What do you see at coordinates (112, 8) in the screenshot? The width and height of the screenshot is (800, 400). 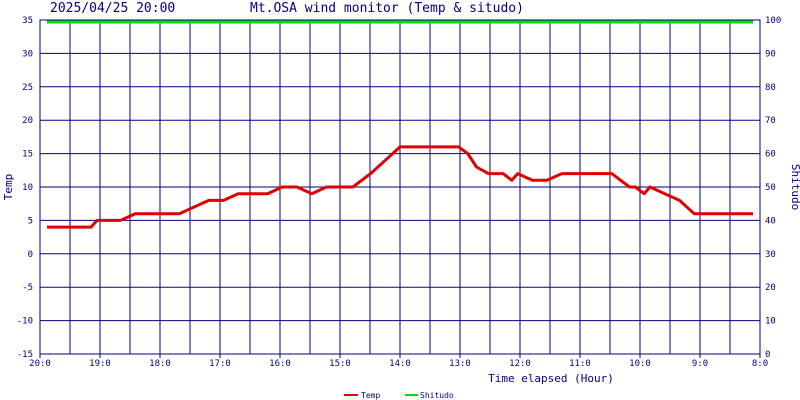 I see `timestamp: 2025/04/25 20:00` at bounding box center [112, 8].